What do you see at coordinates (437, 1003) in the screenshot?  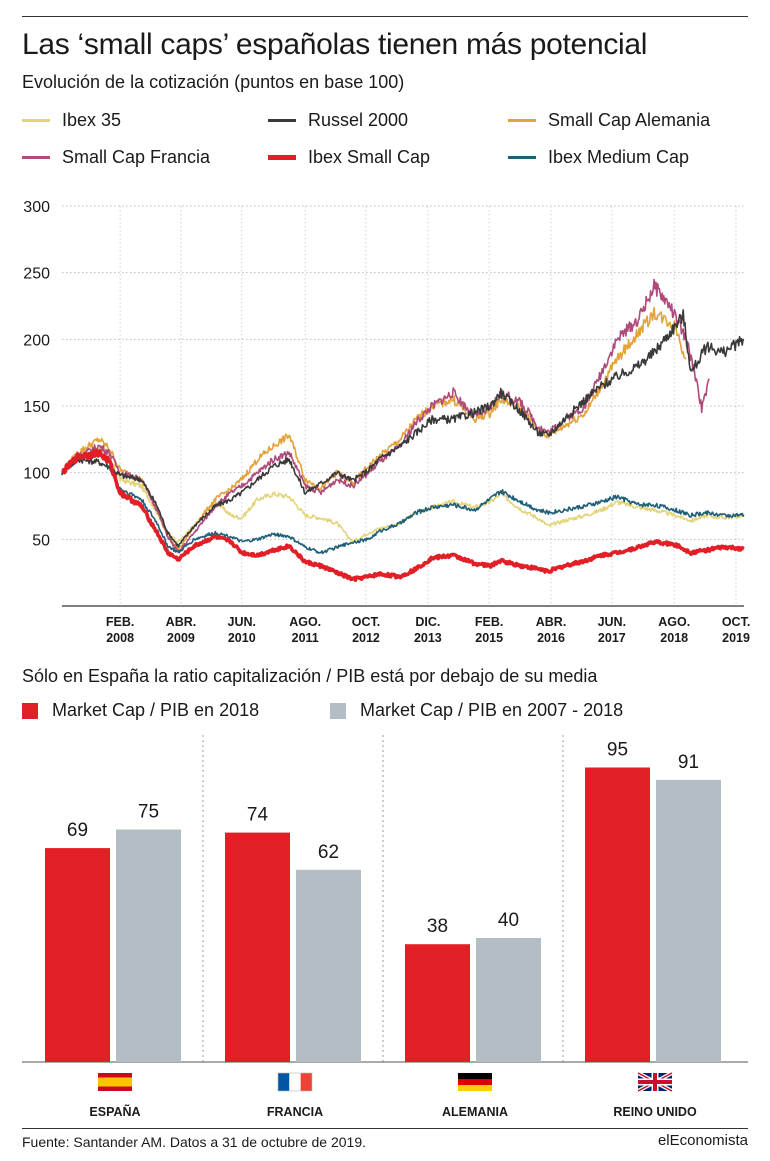 I see `bar-alemania-2018` at bounding box center [437, 1003].